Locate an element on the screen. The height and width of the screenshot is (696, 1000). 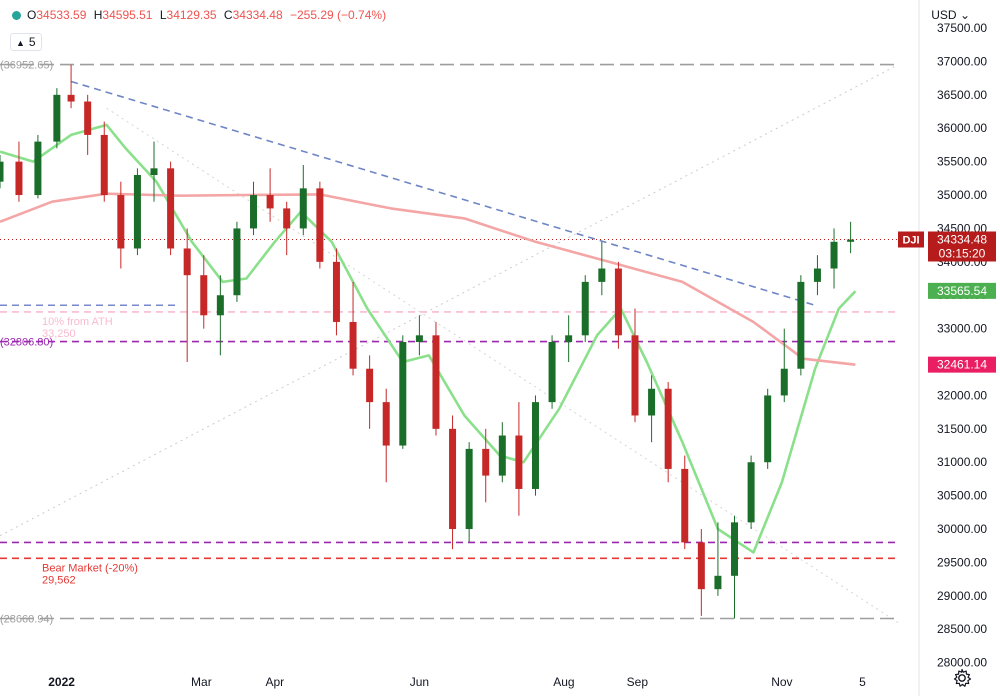
low-label: L is located at coordinates (163, 15).